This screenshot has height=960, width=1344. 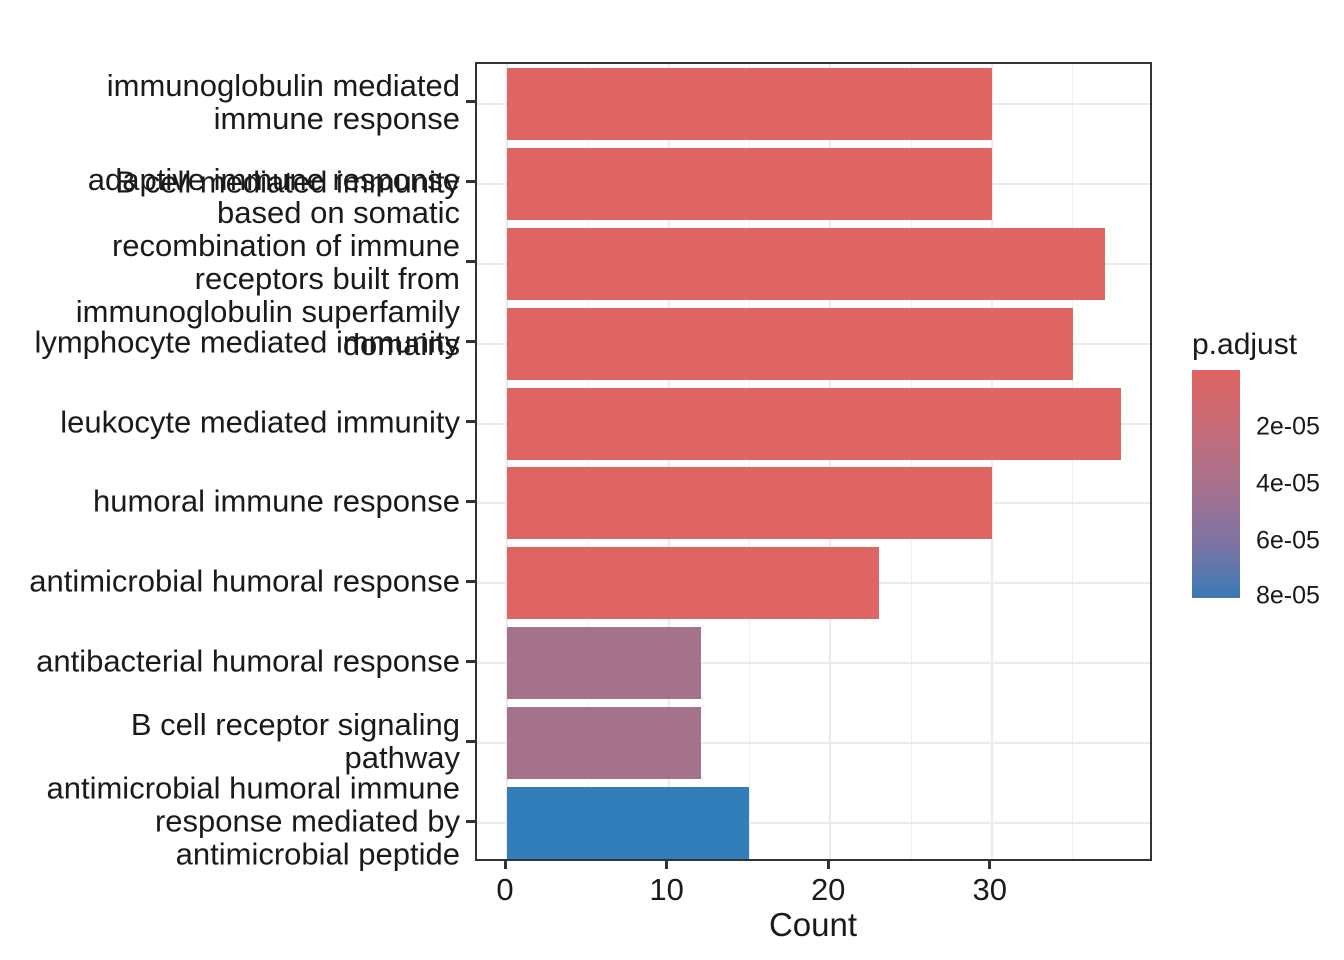 What do you see at coordinates (287, 182) in the screenshot?
I see `y-axis-category-label: B cell mediated immunity` at bounding box center [287, 182].